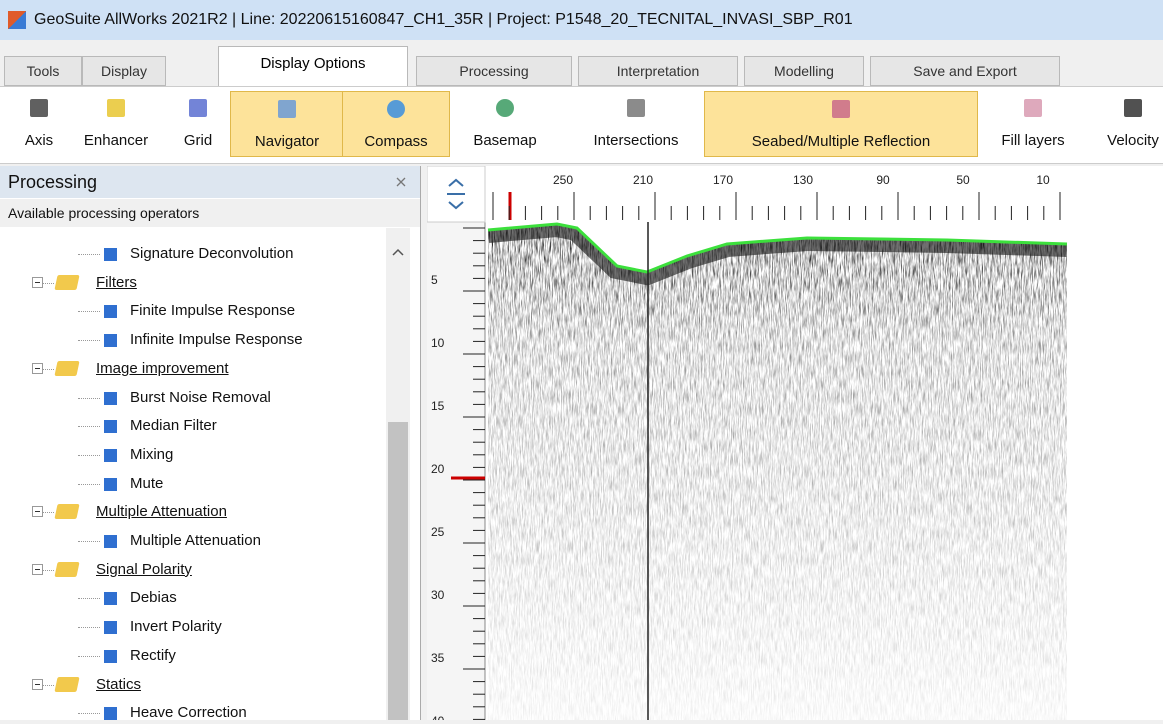 The height and width of the screenshot is (724, 1163). Describe the element at coordinates (188, 712) in the screenshot. I see `operator-label: Heave Correction` at that location.